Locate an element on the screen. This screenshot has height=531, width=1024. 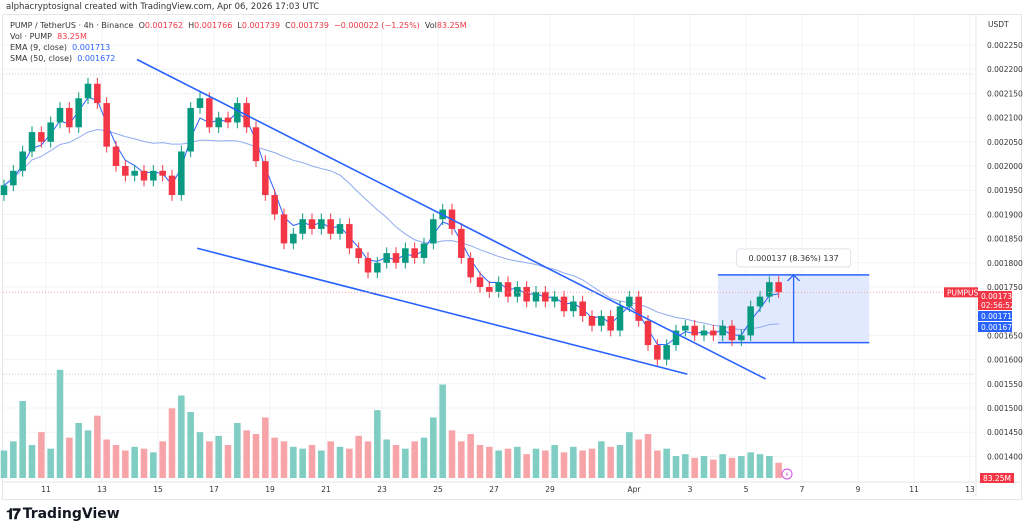
price-tick-label: 0.001800 is located at coordinates (1005, 263).